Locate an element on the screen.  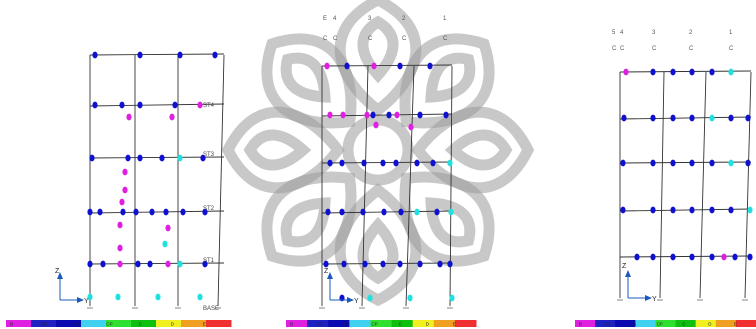
frame-members is located at coordinates (684, 185).